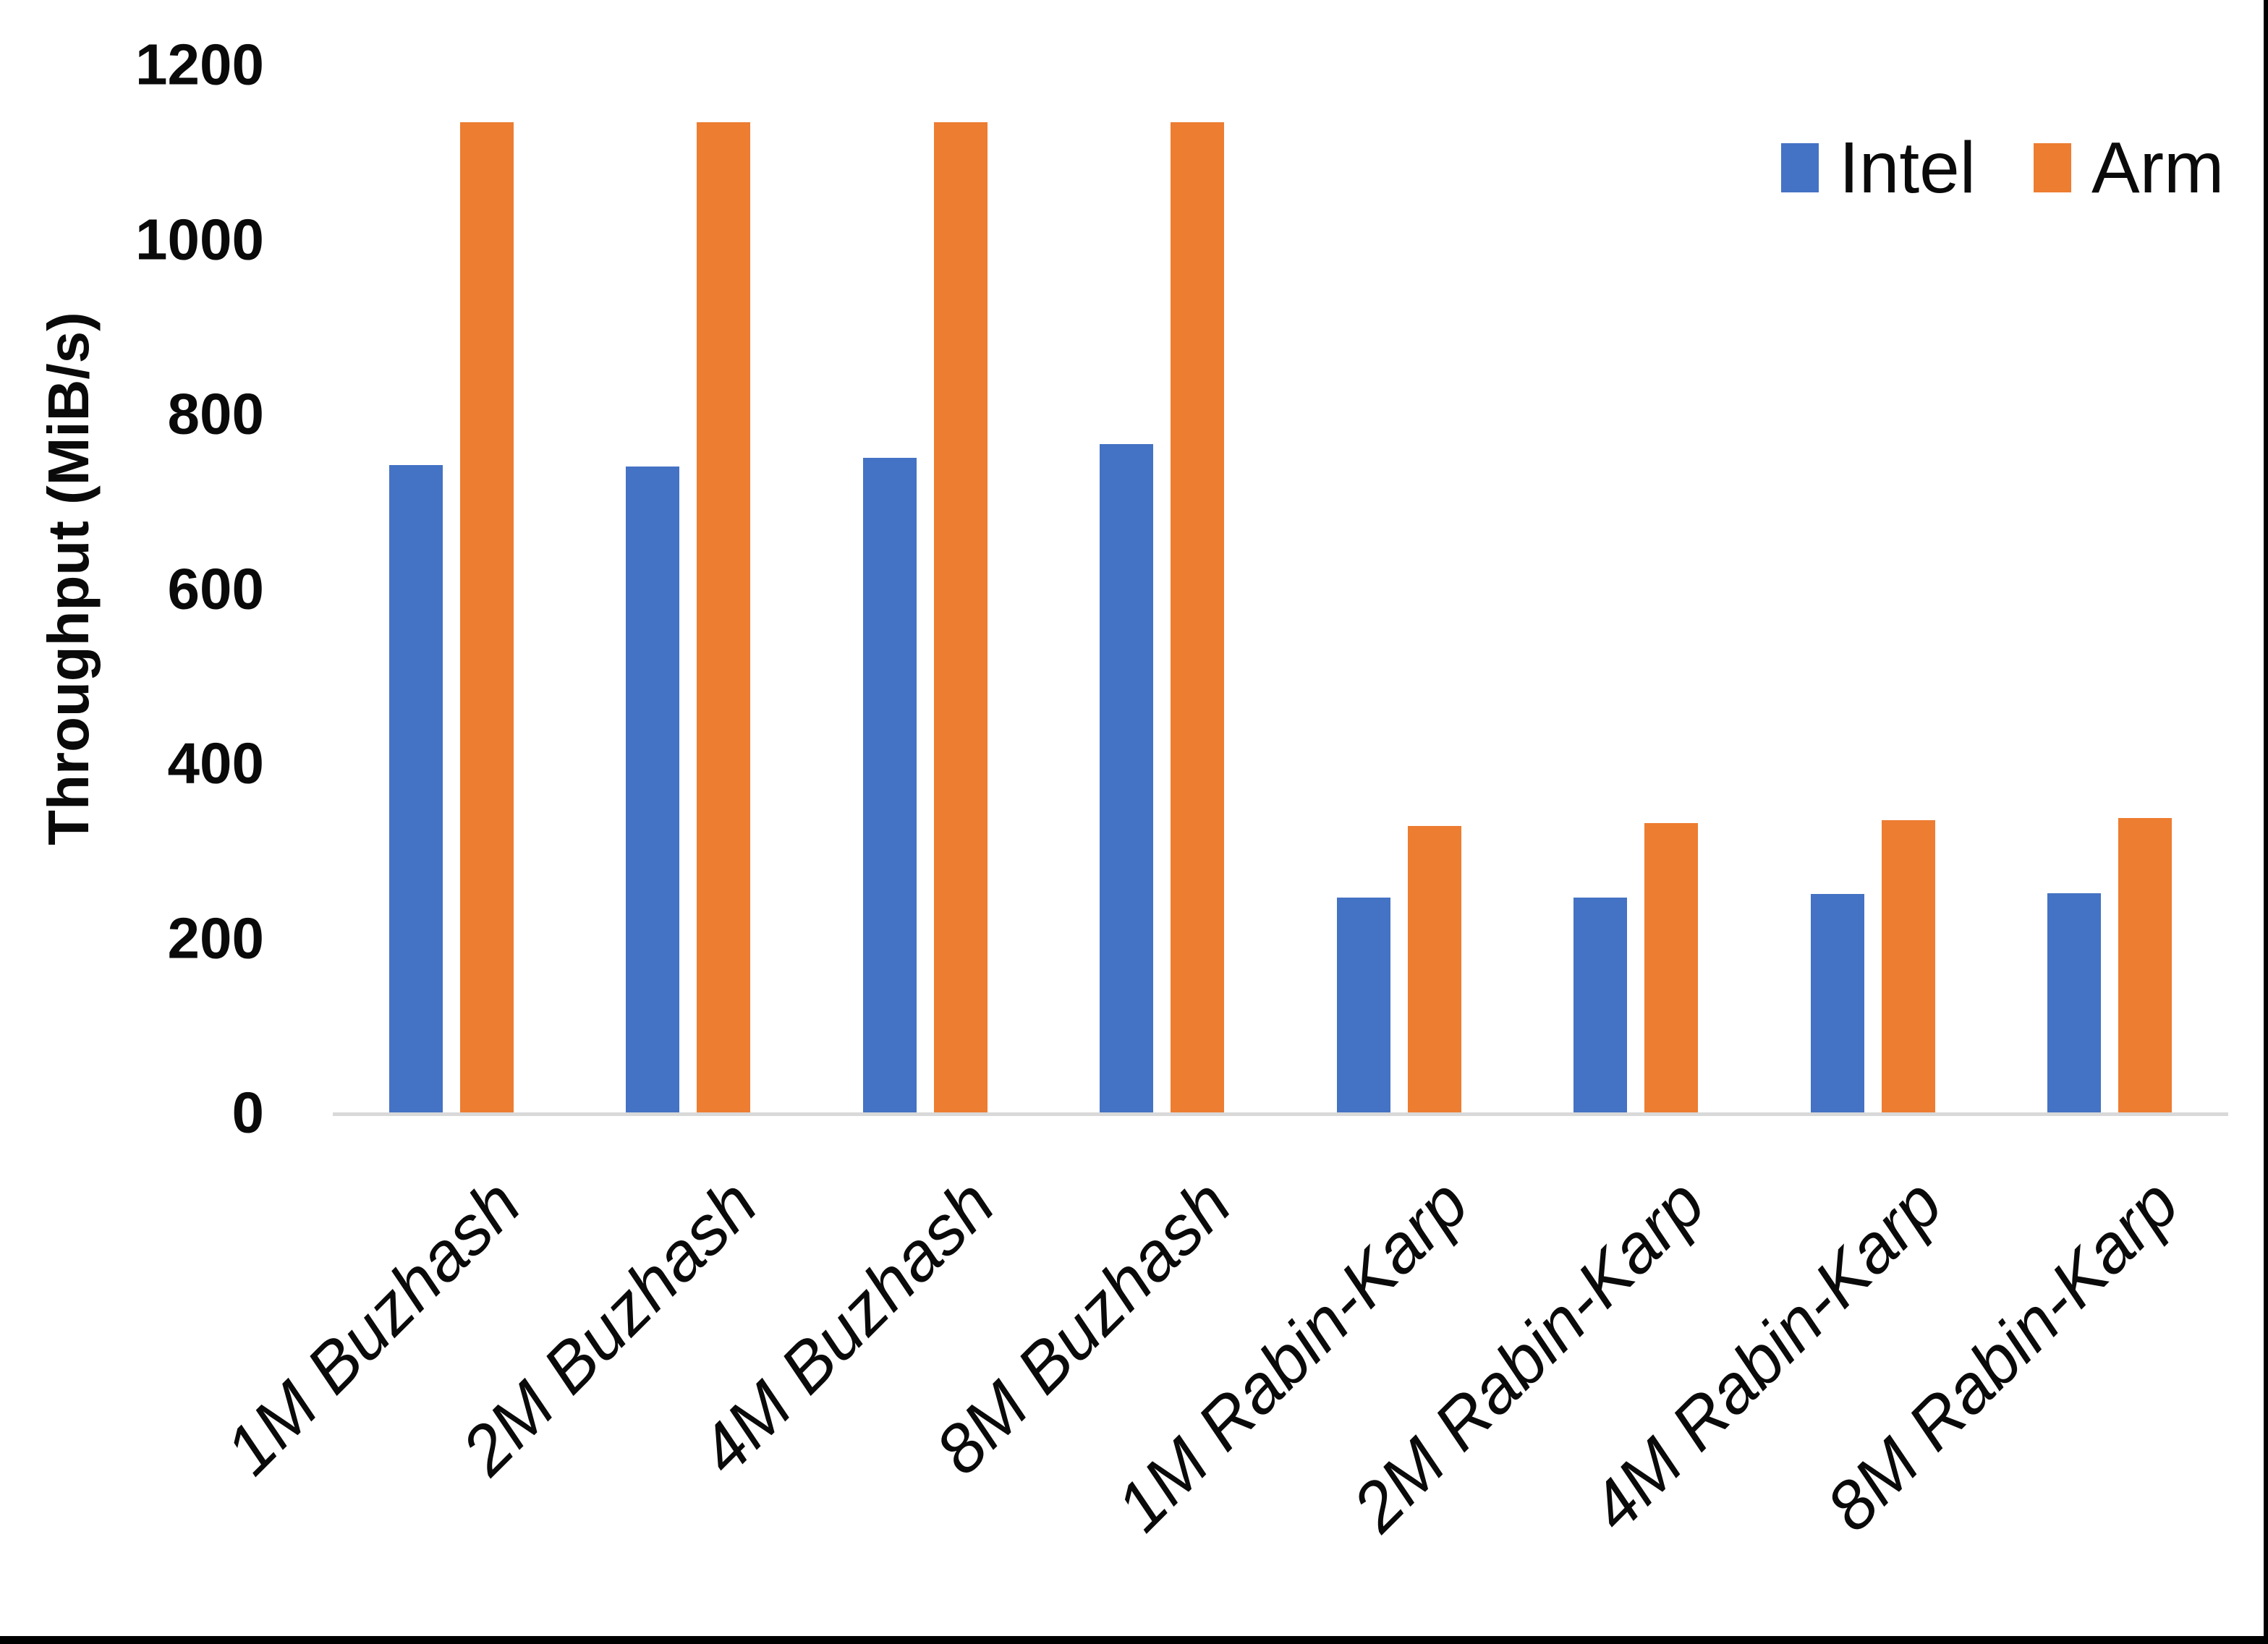 Image resolution: width=2268 pixels, height=1644 pixels. I want to click on y-tick-label-800: 800, so click(216, 413).